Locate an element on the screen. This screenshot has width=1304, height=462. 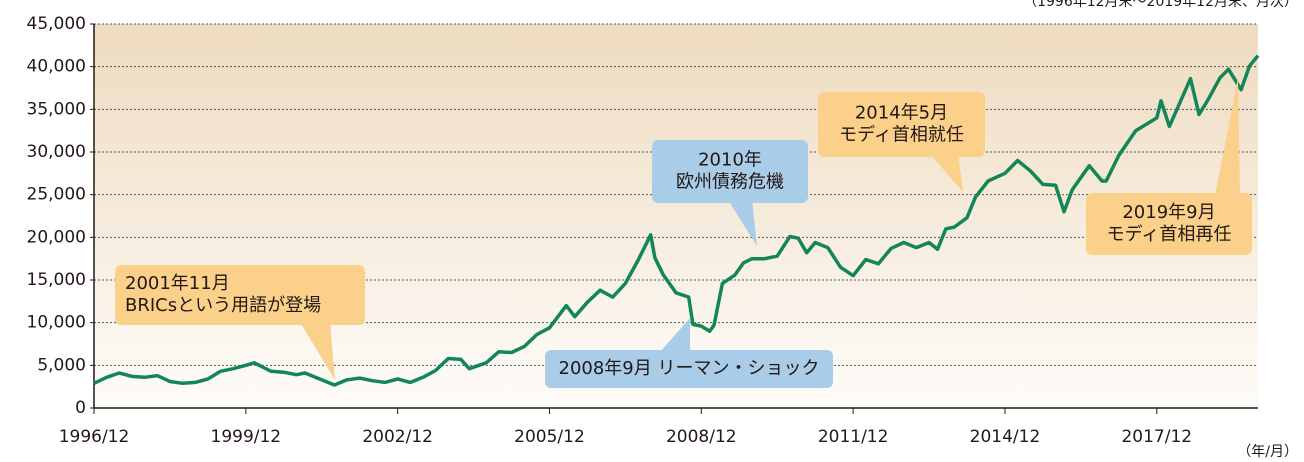
callout-text: 2001年11月 is located at coordinates (177, 283).